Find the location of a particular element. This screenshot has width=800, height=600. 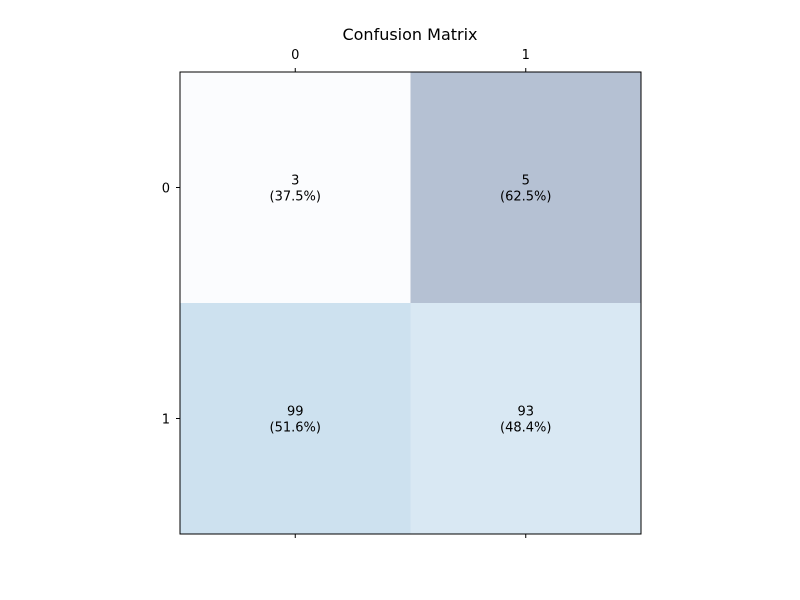

cell-count-label: 3 is located at coordinates (295, 181).